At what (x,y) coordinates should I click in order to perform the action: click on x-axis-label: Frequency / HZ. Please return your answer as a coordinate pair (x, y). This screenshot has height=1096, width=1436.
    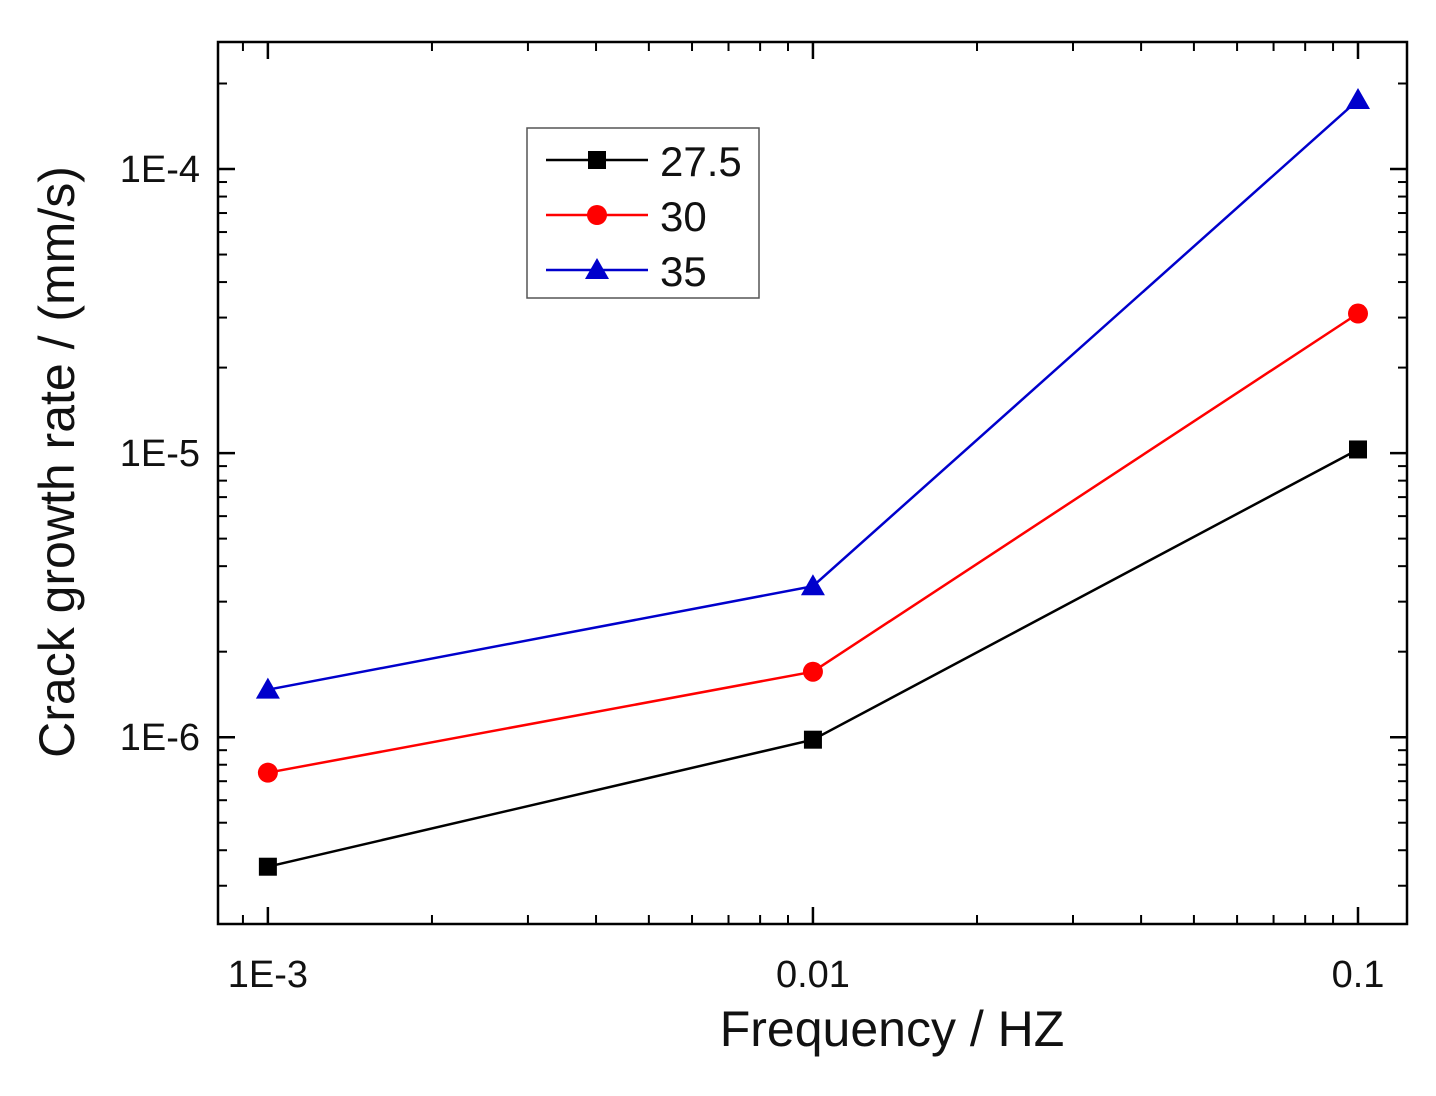
    Looking at the image, I should click on (892, 1029).